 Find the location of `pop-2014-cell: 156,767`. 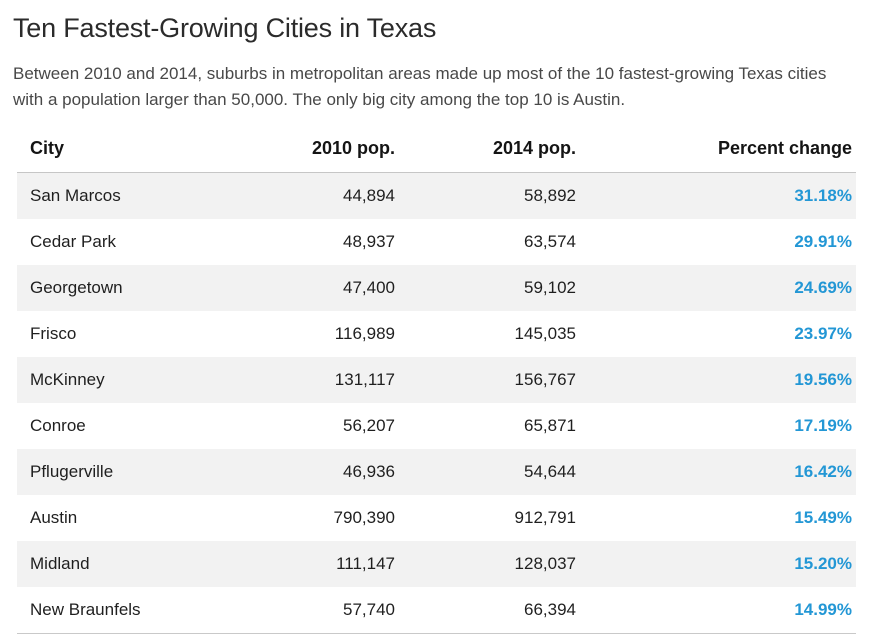

pop-2014-cell: 156,767 is located at coordinates (545, 379).